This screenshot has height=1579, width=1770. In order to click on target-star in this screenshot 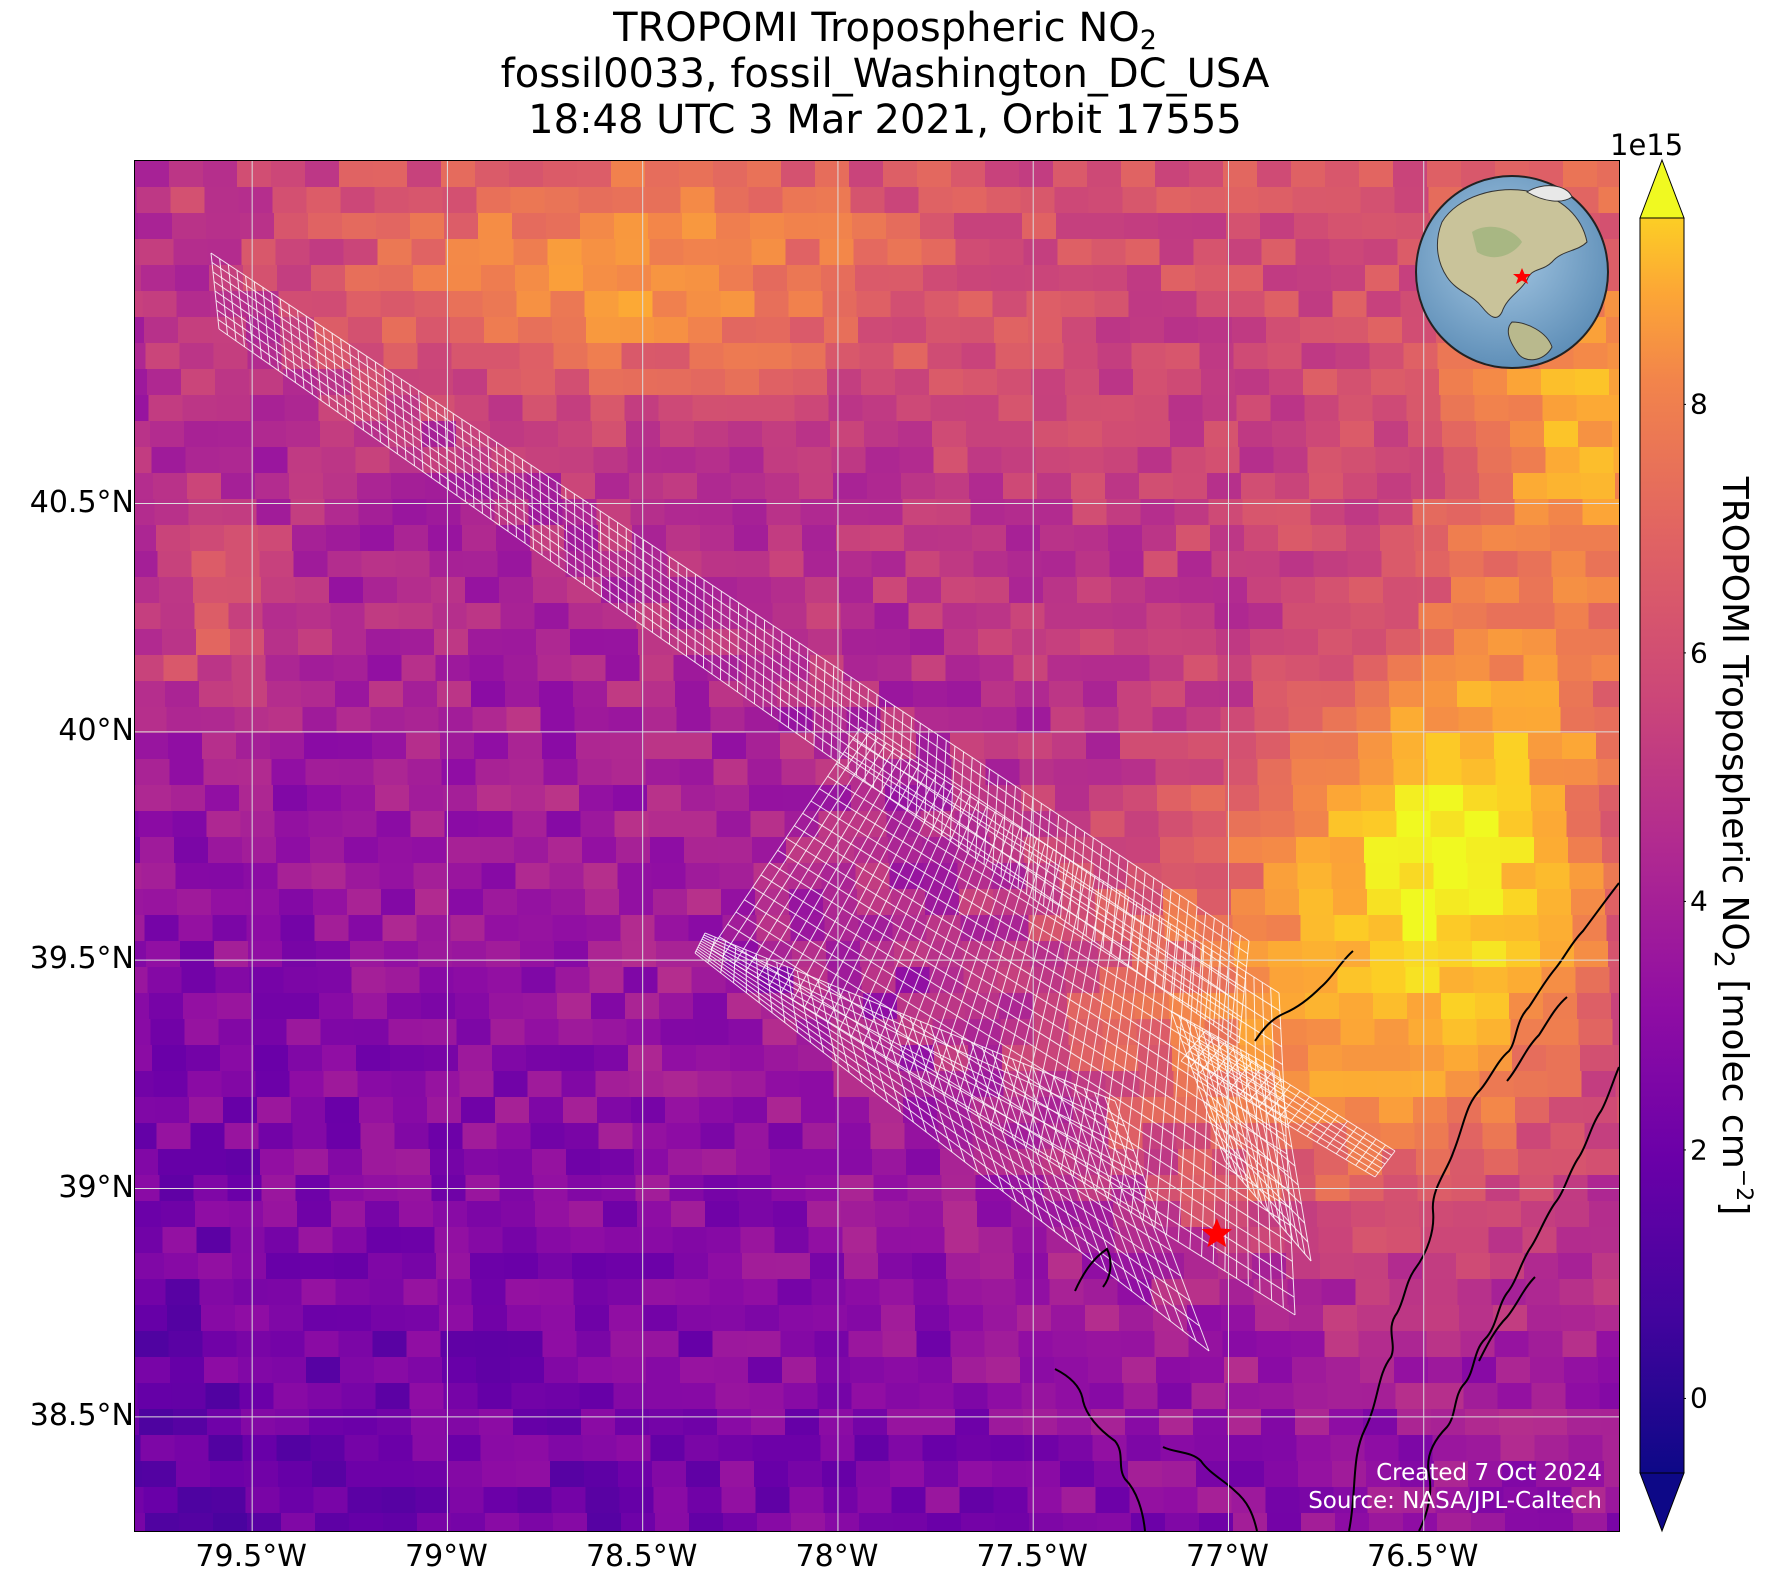, I will do `click(1216, 1233)`.